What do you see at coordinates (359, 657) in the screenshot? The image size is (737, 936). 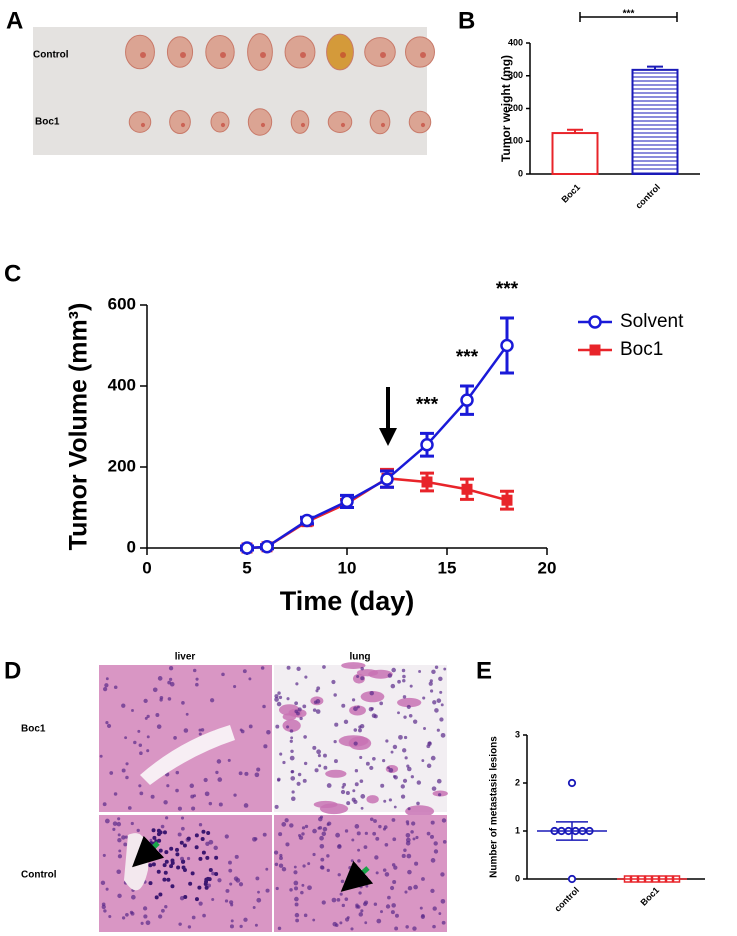 I see `column-label: lung` at bounding box center [359, 657].